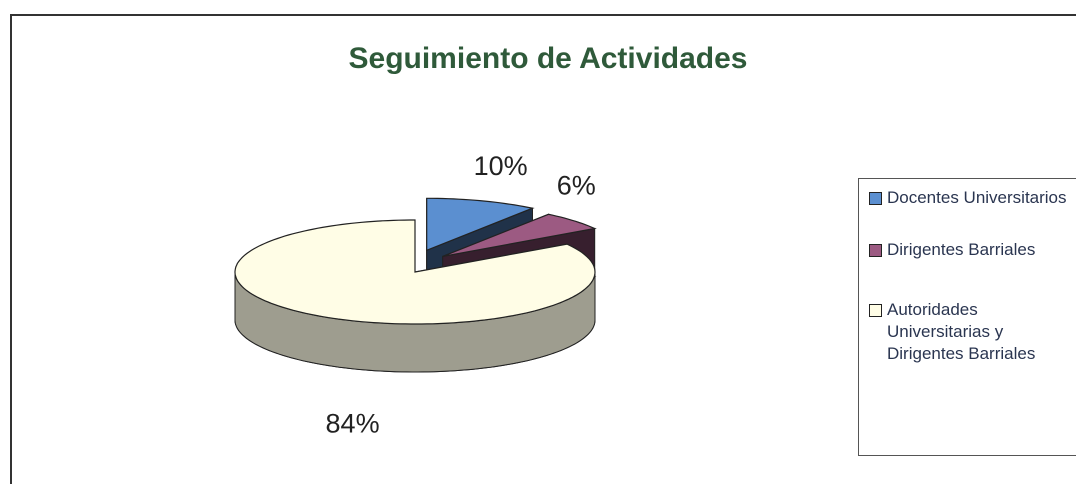 The image size is (1076, 484). I want to click on legend-item: Dirigentes Barriales, so click(972, 250).